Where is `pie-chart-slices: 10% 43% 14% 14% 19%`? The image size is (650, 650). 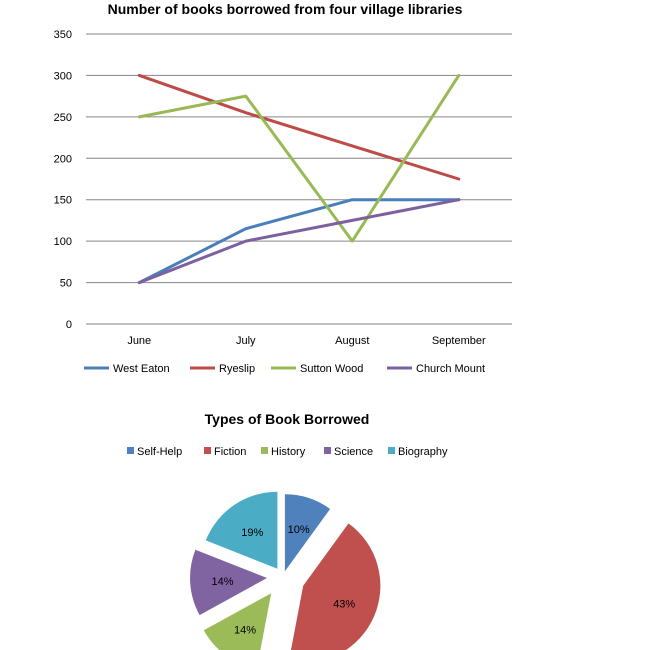
pie-chart-slices: 10% 43% 14% 14% 19% is located at coordinates (285, 570).